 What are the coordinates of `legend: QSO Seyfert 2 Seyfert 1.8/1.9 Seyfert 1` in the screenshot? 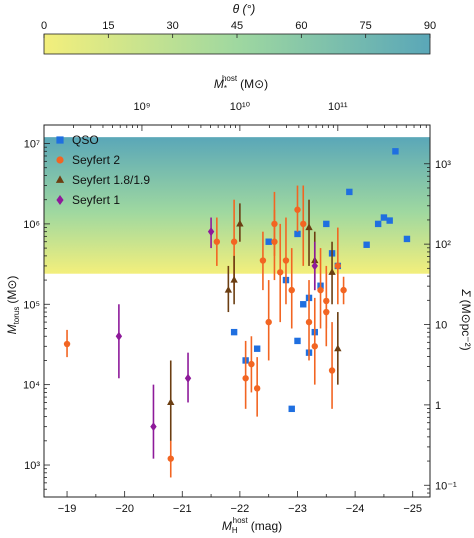 It's located at (102, 170).